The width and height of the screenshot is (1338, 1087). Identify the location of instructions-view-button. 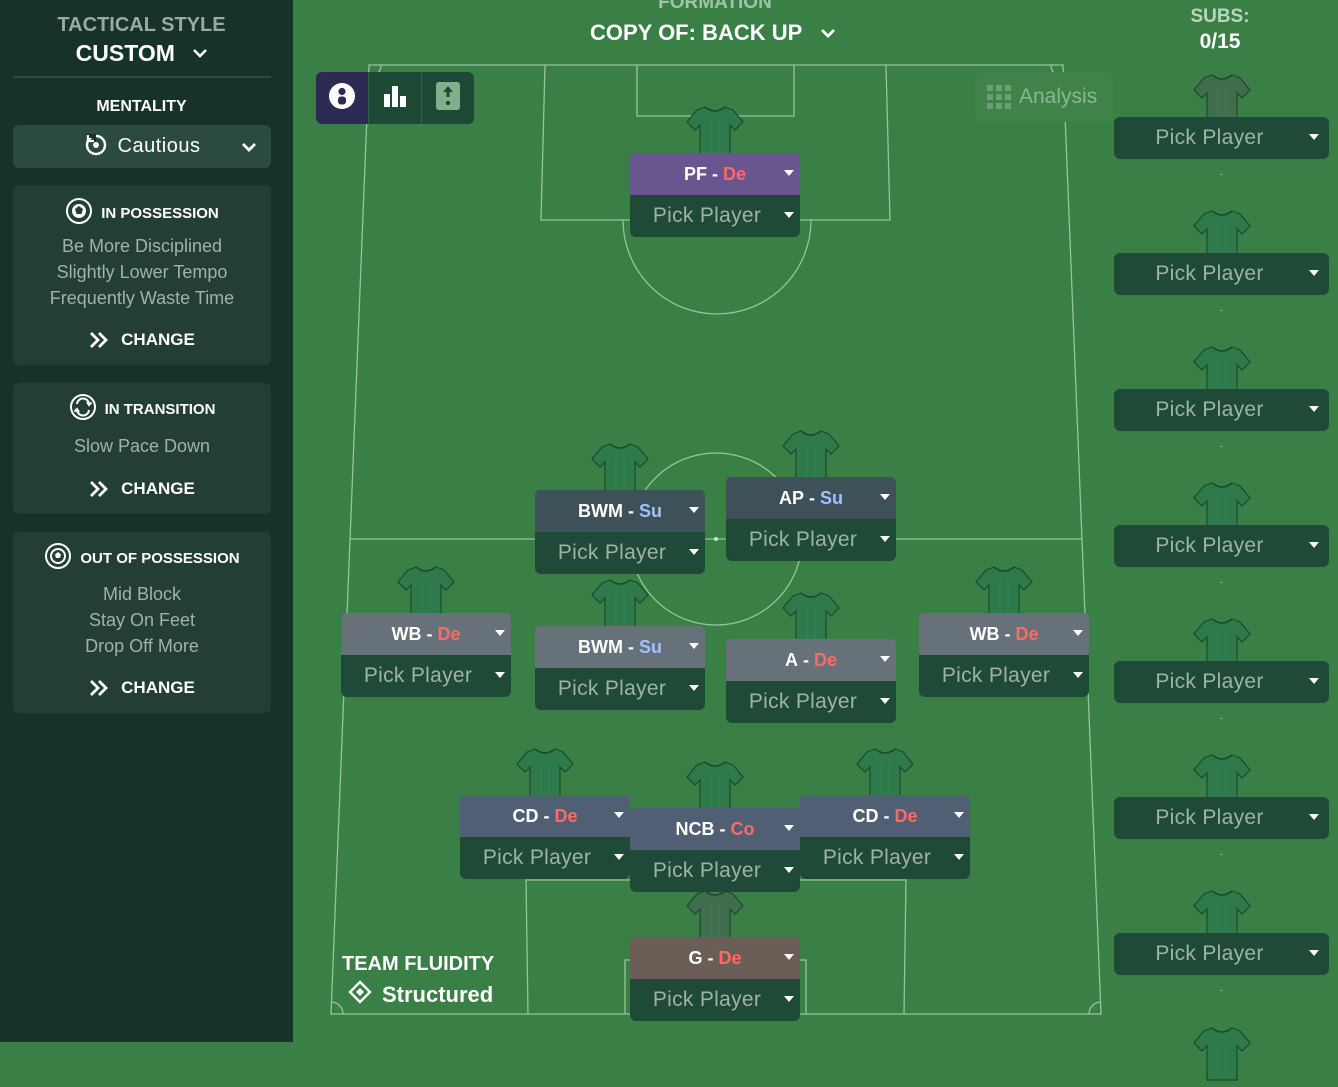
(447, 98).